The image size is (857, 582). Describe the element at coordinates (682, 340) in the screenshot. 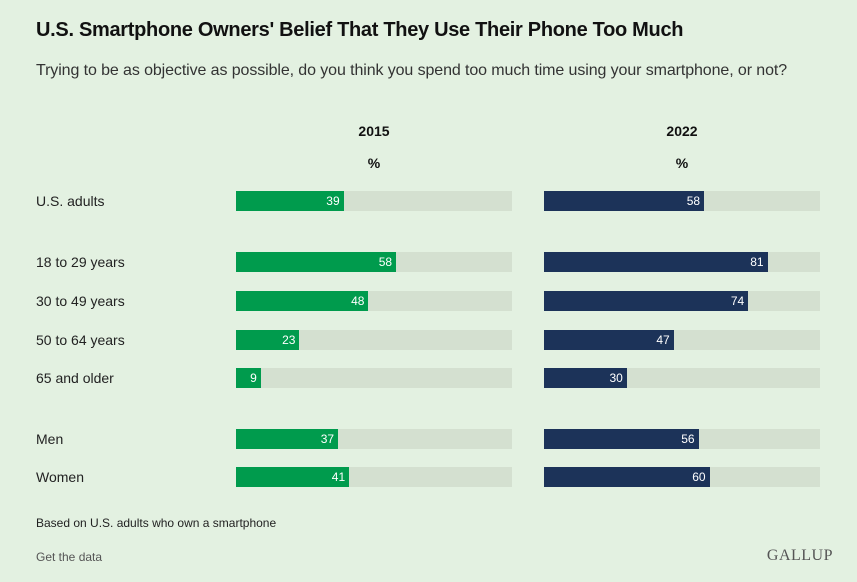

I see `bar-track-2022: 47` at that location.